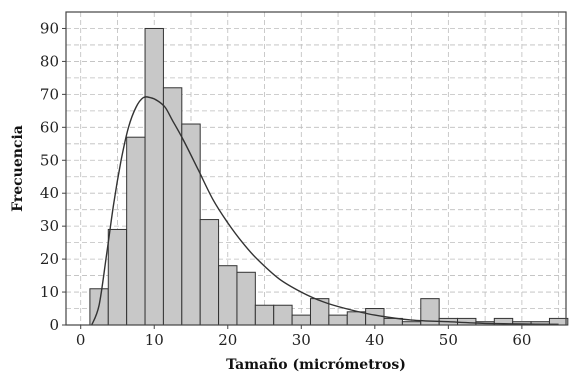 The width and height of the screenshot is (571, 374). What do you see at coordinates (521, 340) in the screenshot?
I see `x-tick-label: 60` at bounding box center [521, 340].